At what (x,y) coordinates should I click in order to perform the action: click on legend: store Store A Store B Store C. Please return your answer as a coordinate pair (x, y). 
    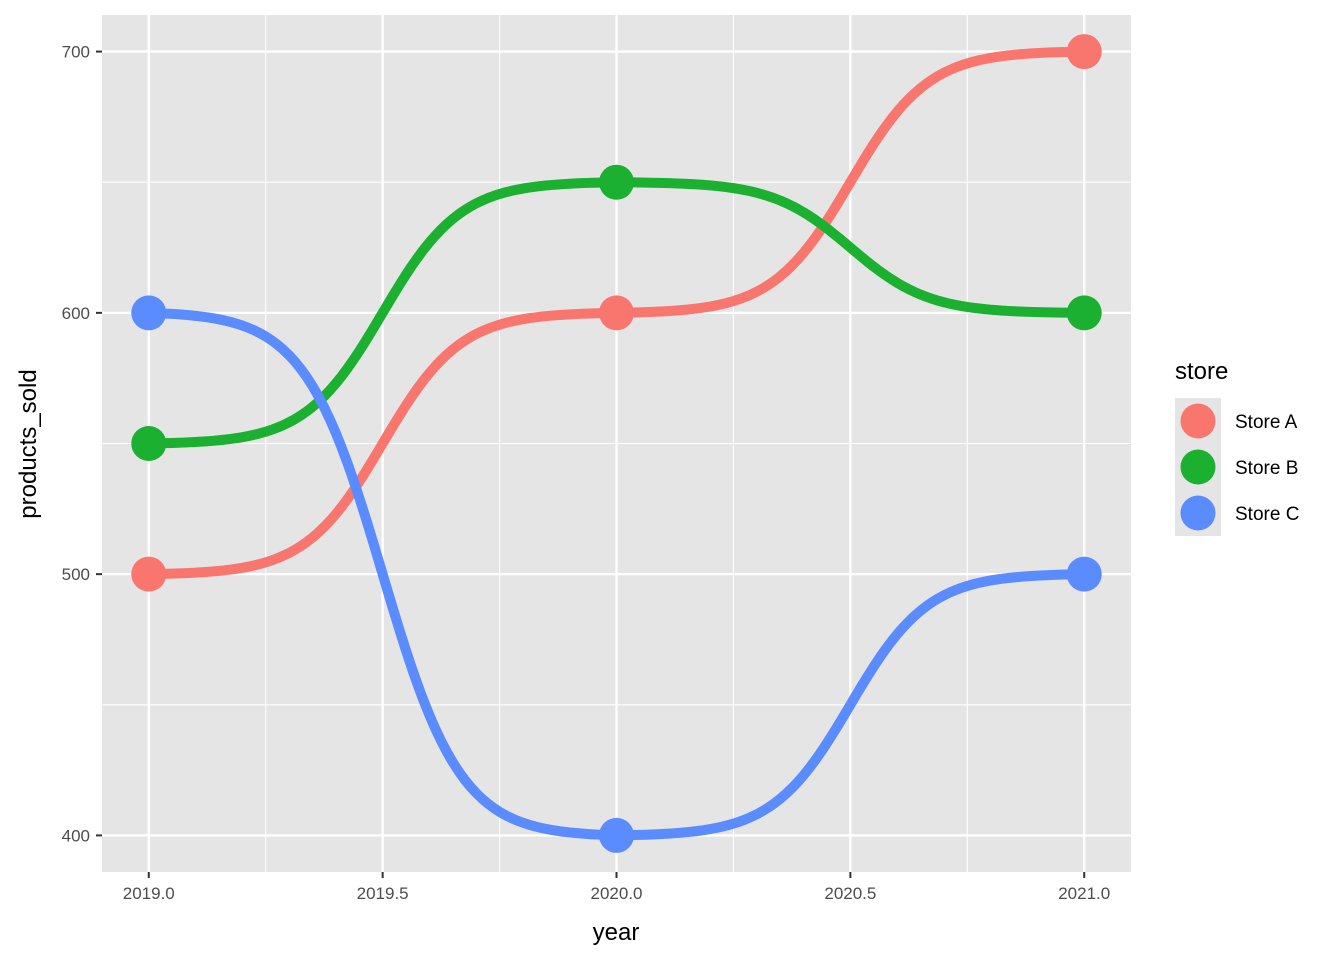
    Looking at the image, I should click on (1237, 447).